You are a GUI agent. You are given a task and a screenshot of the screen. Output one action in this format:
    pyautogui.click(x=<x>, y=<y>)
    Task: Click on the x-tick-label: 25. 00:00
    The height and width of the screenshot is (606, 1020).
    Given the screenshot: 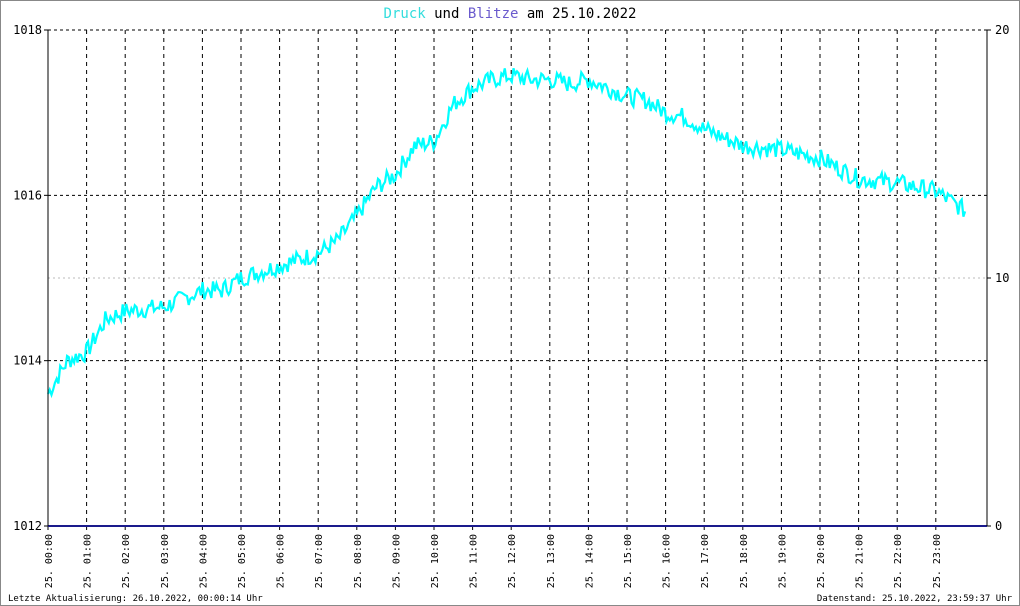 What is the action you would take?
    pyautogui.click(x=49, y=561)
    